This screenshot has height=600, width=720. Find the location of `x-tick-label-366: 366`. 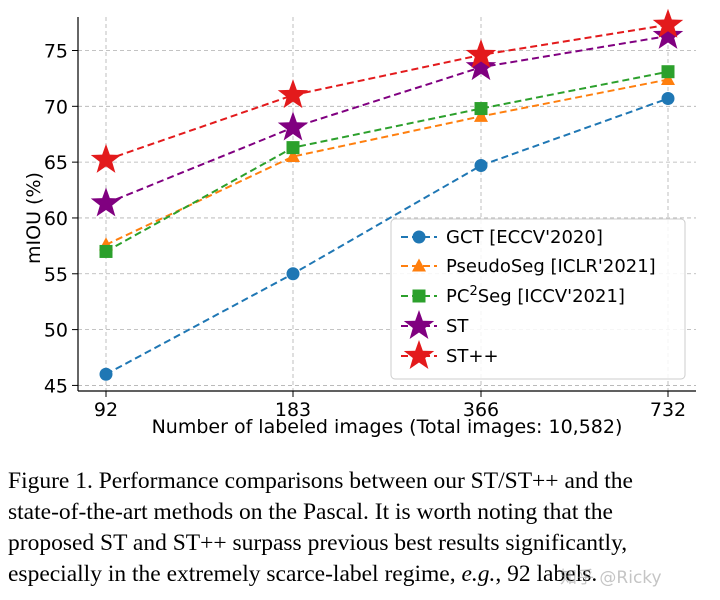

x-tick-label-366: 366 is located at coordinates (481, 410).